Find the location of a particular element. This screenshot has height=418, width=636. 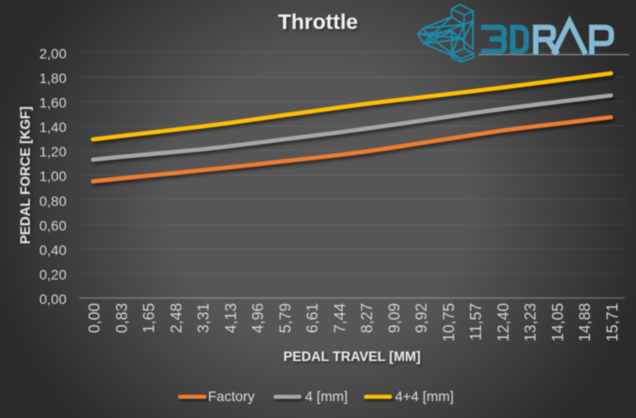

svg-text: 10,75 is located at coordinates (449, 322).